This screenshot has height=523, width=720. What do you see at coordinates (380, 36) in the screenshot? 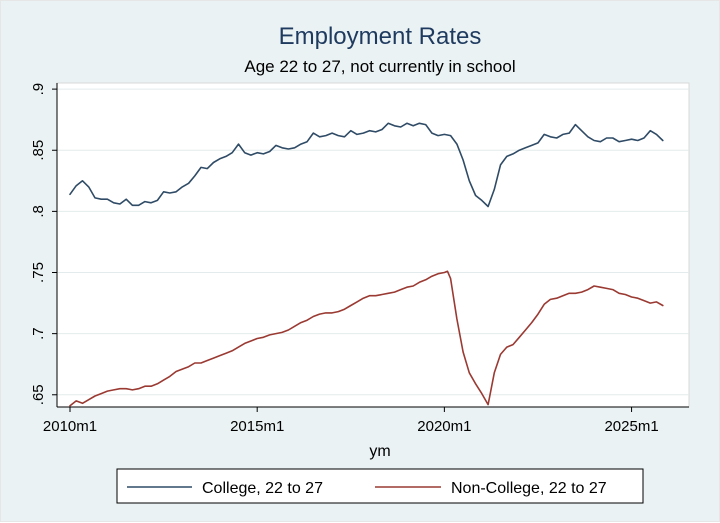
I see `chart-title: Employment Rates` at bounding box center [380, 36].